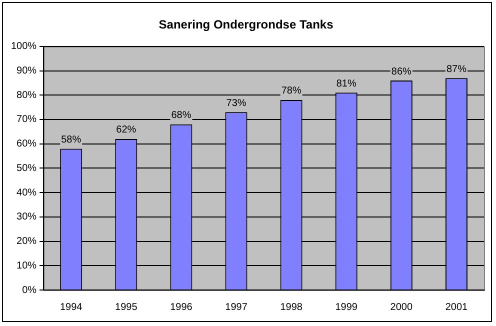  Describe the element at coordinates (456, 307) in the screenshot. I see `x-tick-label: 2001` at that location.